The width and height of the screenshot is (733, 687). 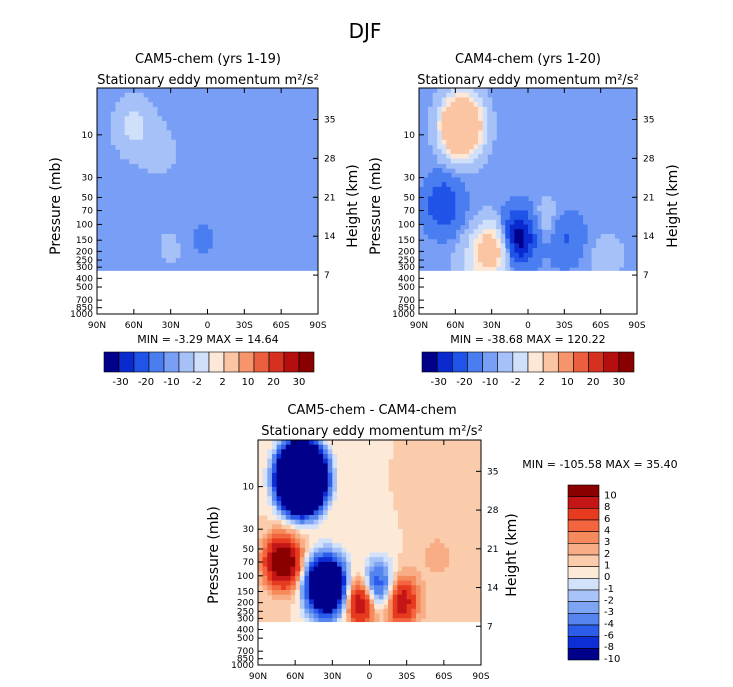 What do you see at coordinates (583, 560) in the screenshot?
I see `colorbar-swatch` at bounding box center [583, 560].